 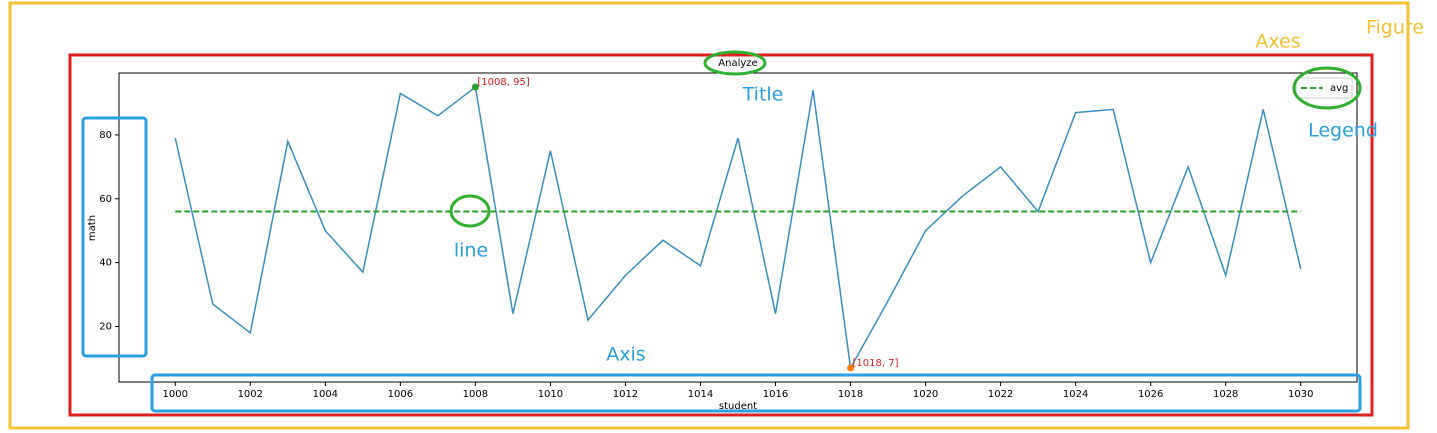 I want to click on annotation-text: [1018, 7], so click(x=876, y=363).